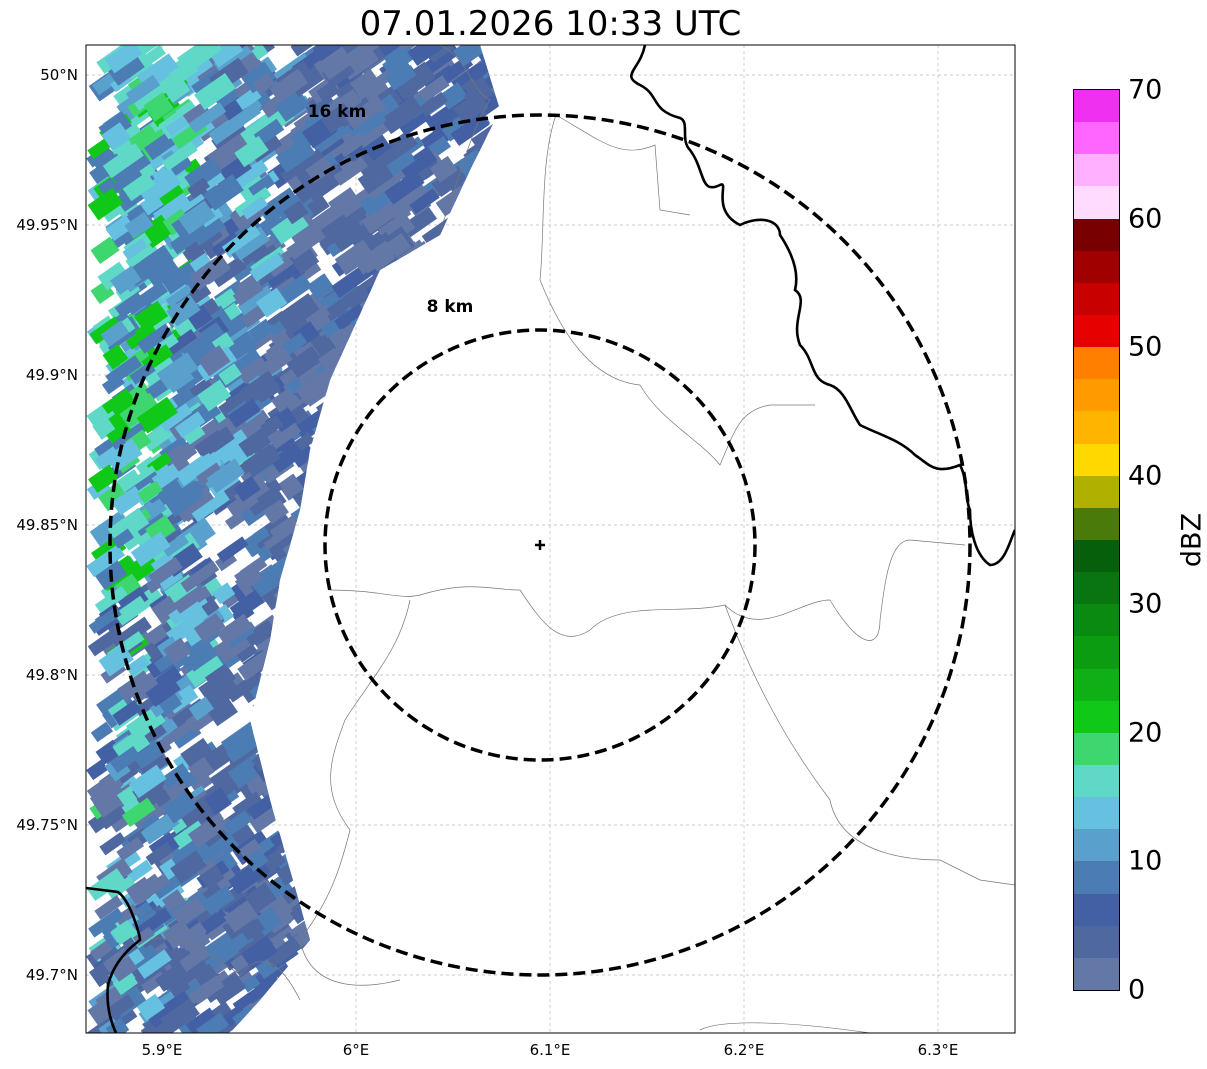 The image size is (1207, 1069). What do you see at coordinates (1145, 347) in the screenshot?
I see `colorbar-tick: 50` at bounding box center [1145, 347].